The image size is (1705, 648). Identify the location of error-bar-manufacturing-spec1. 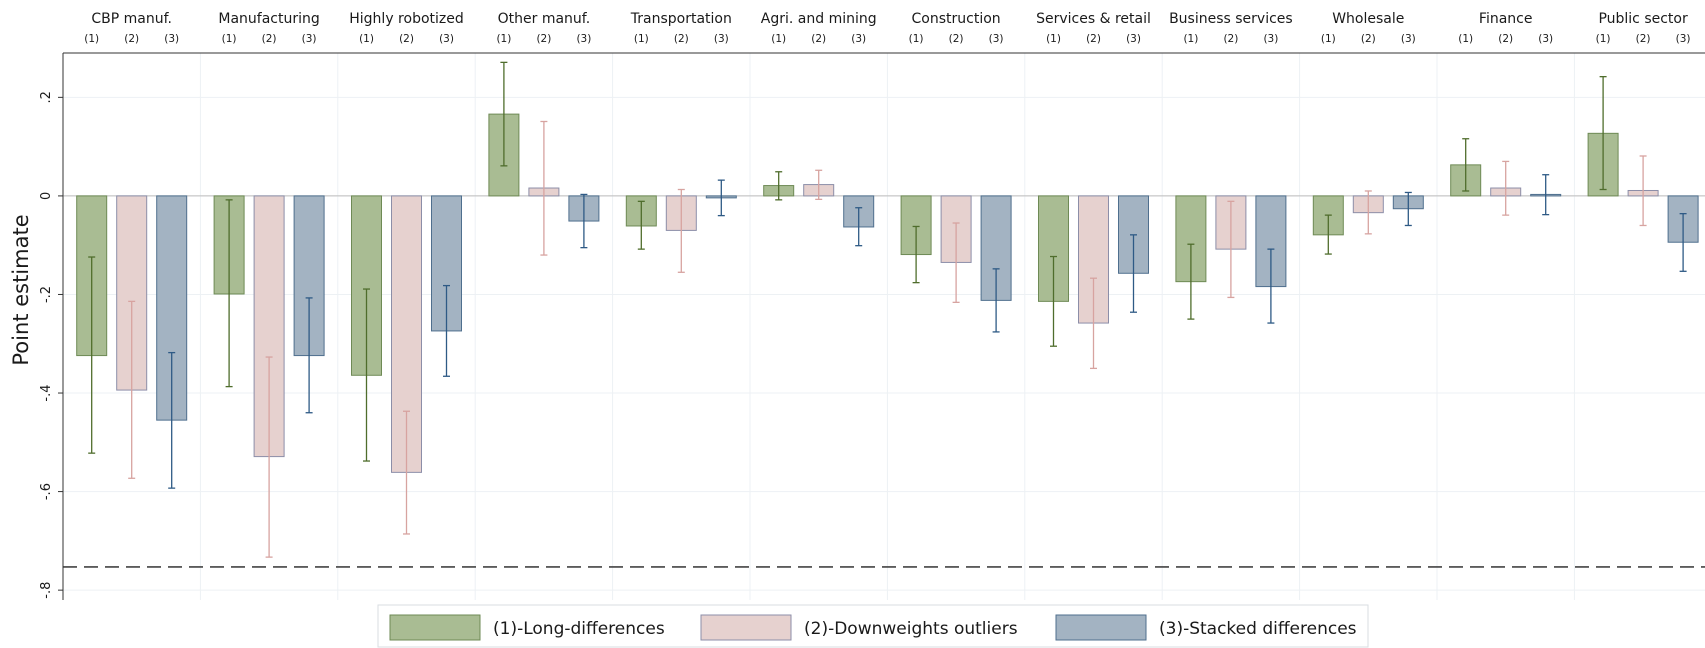
(229, 293).